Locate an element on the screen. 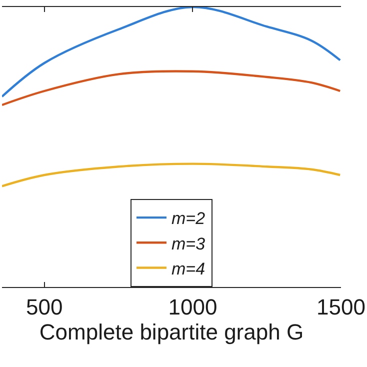 This screenshot has width=367, height=367. x-tick-label: 1000 is located at coordinates (193, 307).